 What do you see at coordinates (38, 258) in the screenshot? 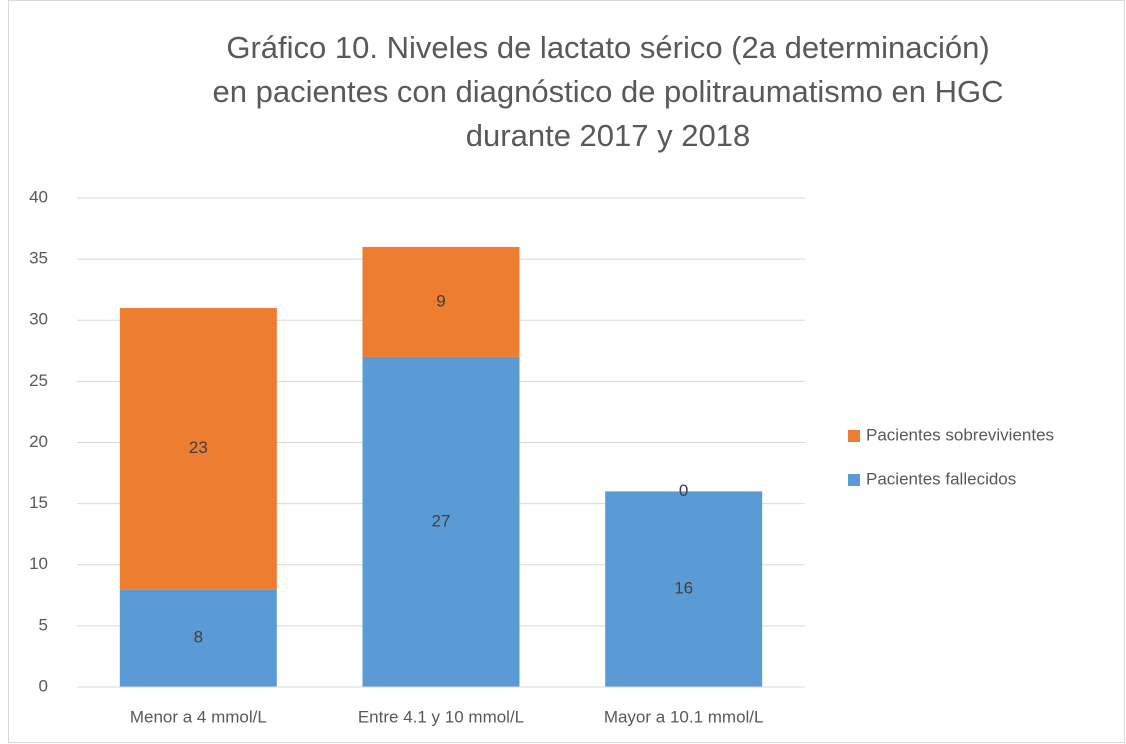
I see `y-tick-label: 35` at bounding box center [38, 258].